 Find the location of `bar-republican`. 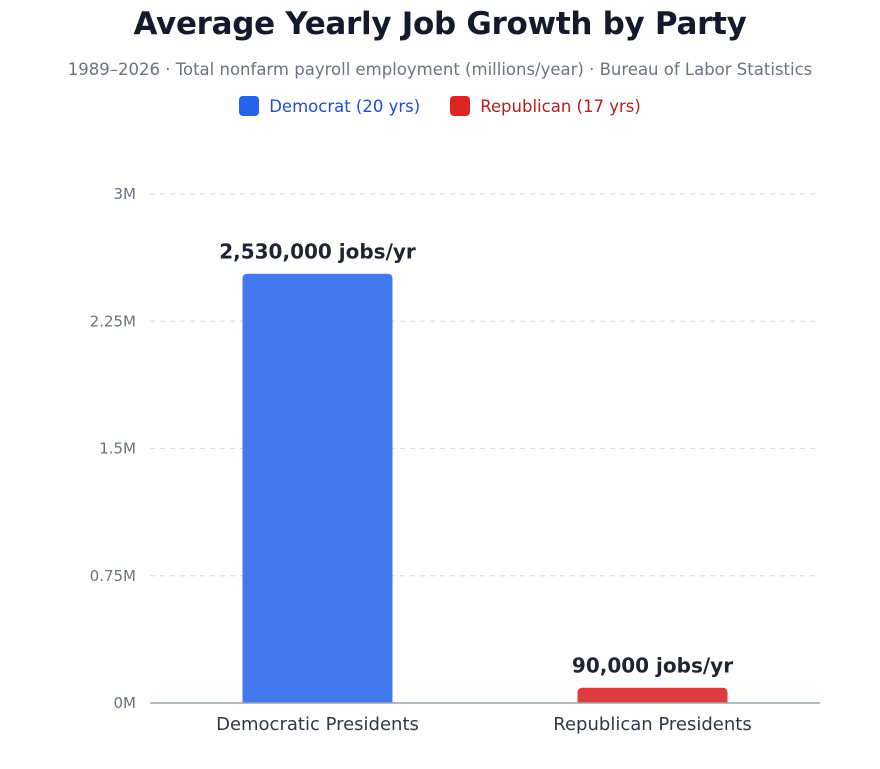

bar-republican is located at coordinates (652, 695).